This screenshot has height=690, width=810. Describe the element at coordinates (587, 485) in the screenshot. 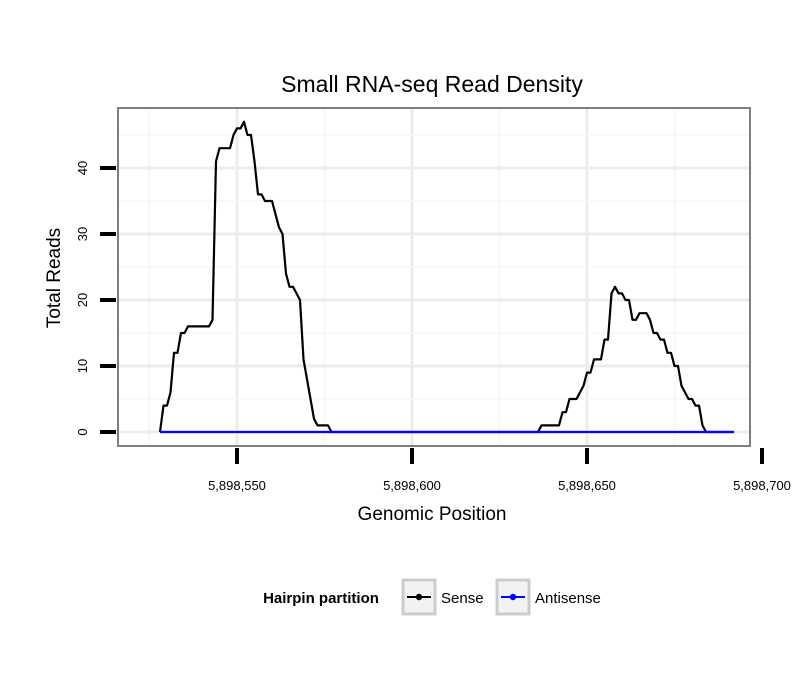

I see `x-tick-label: 5,898,650` at that location.